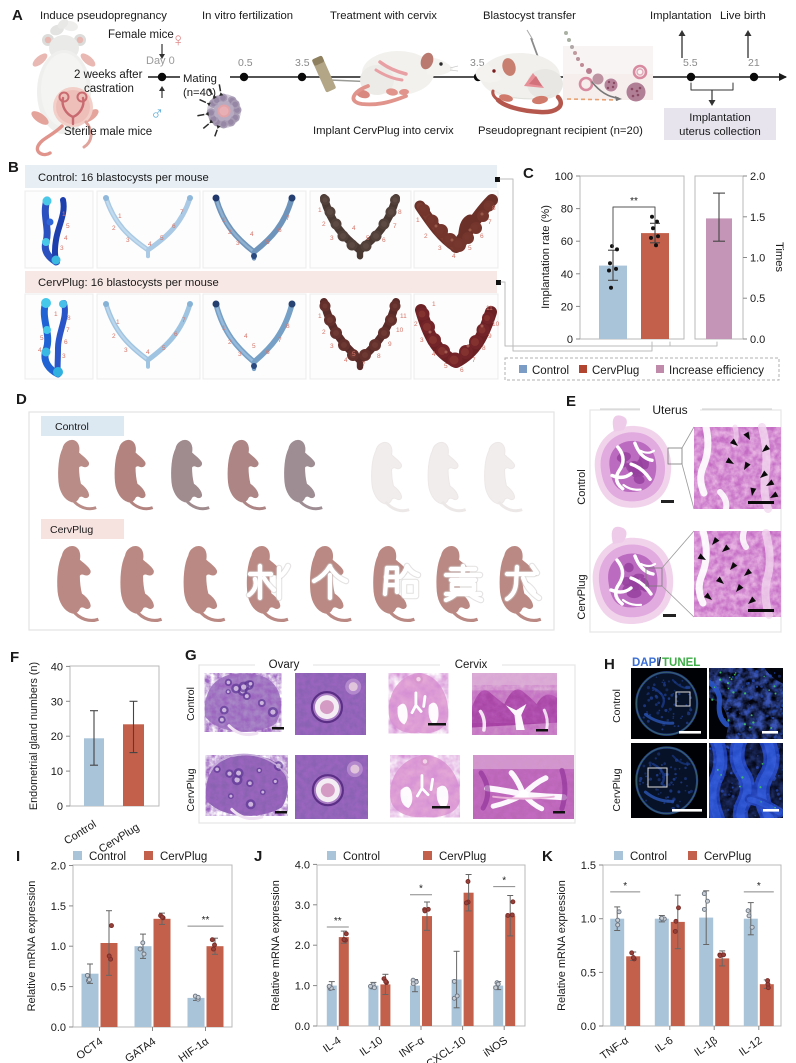 The image size is (796, 1063). What do you see at coordinates (645, 663) in the screenshot?
I see `svg-text: DAPI` at bounding box center [645, 663].